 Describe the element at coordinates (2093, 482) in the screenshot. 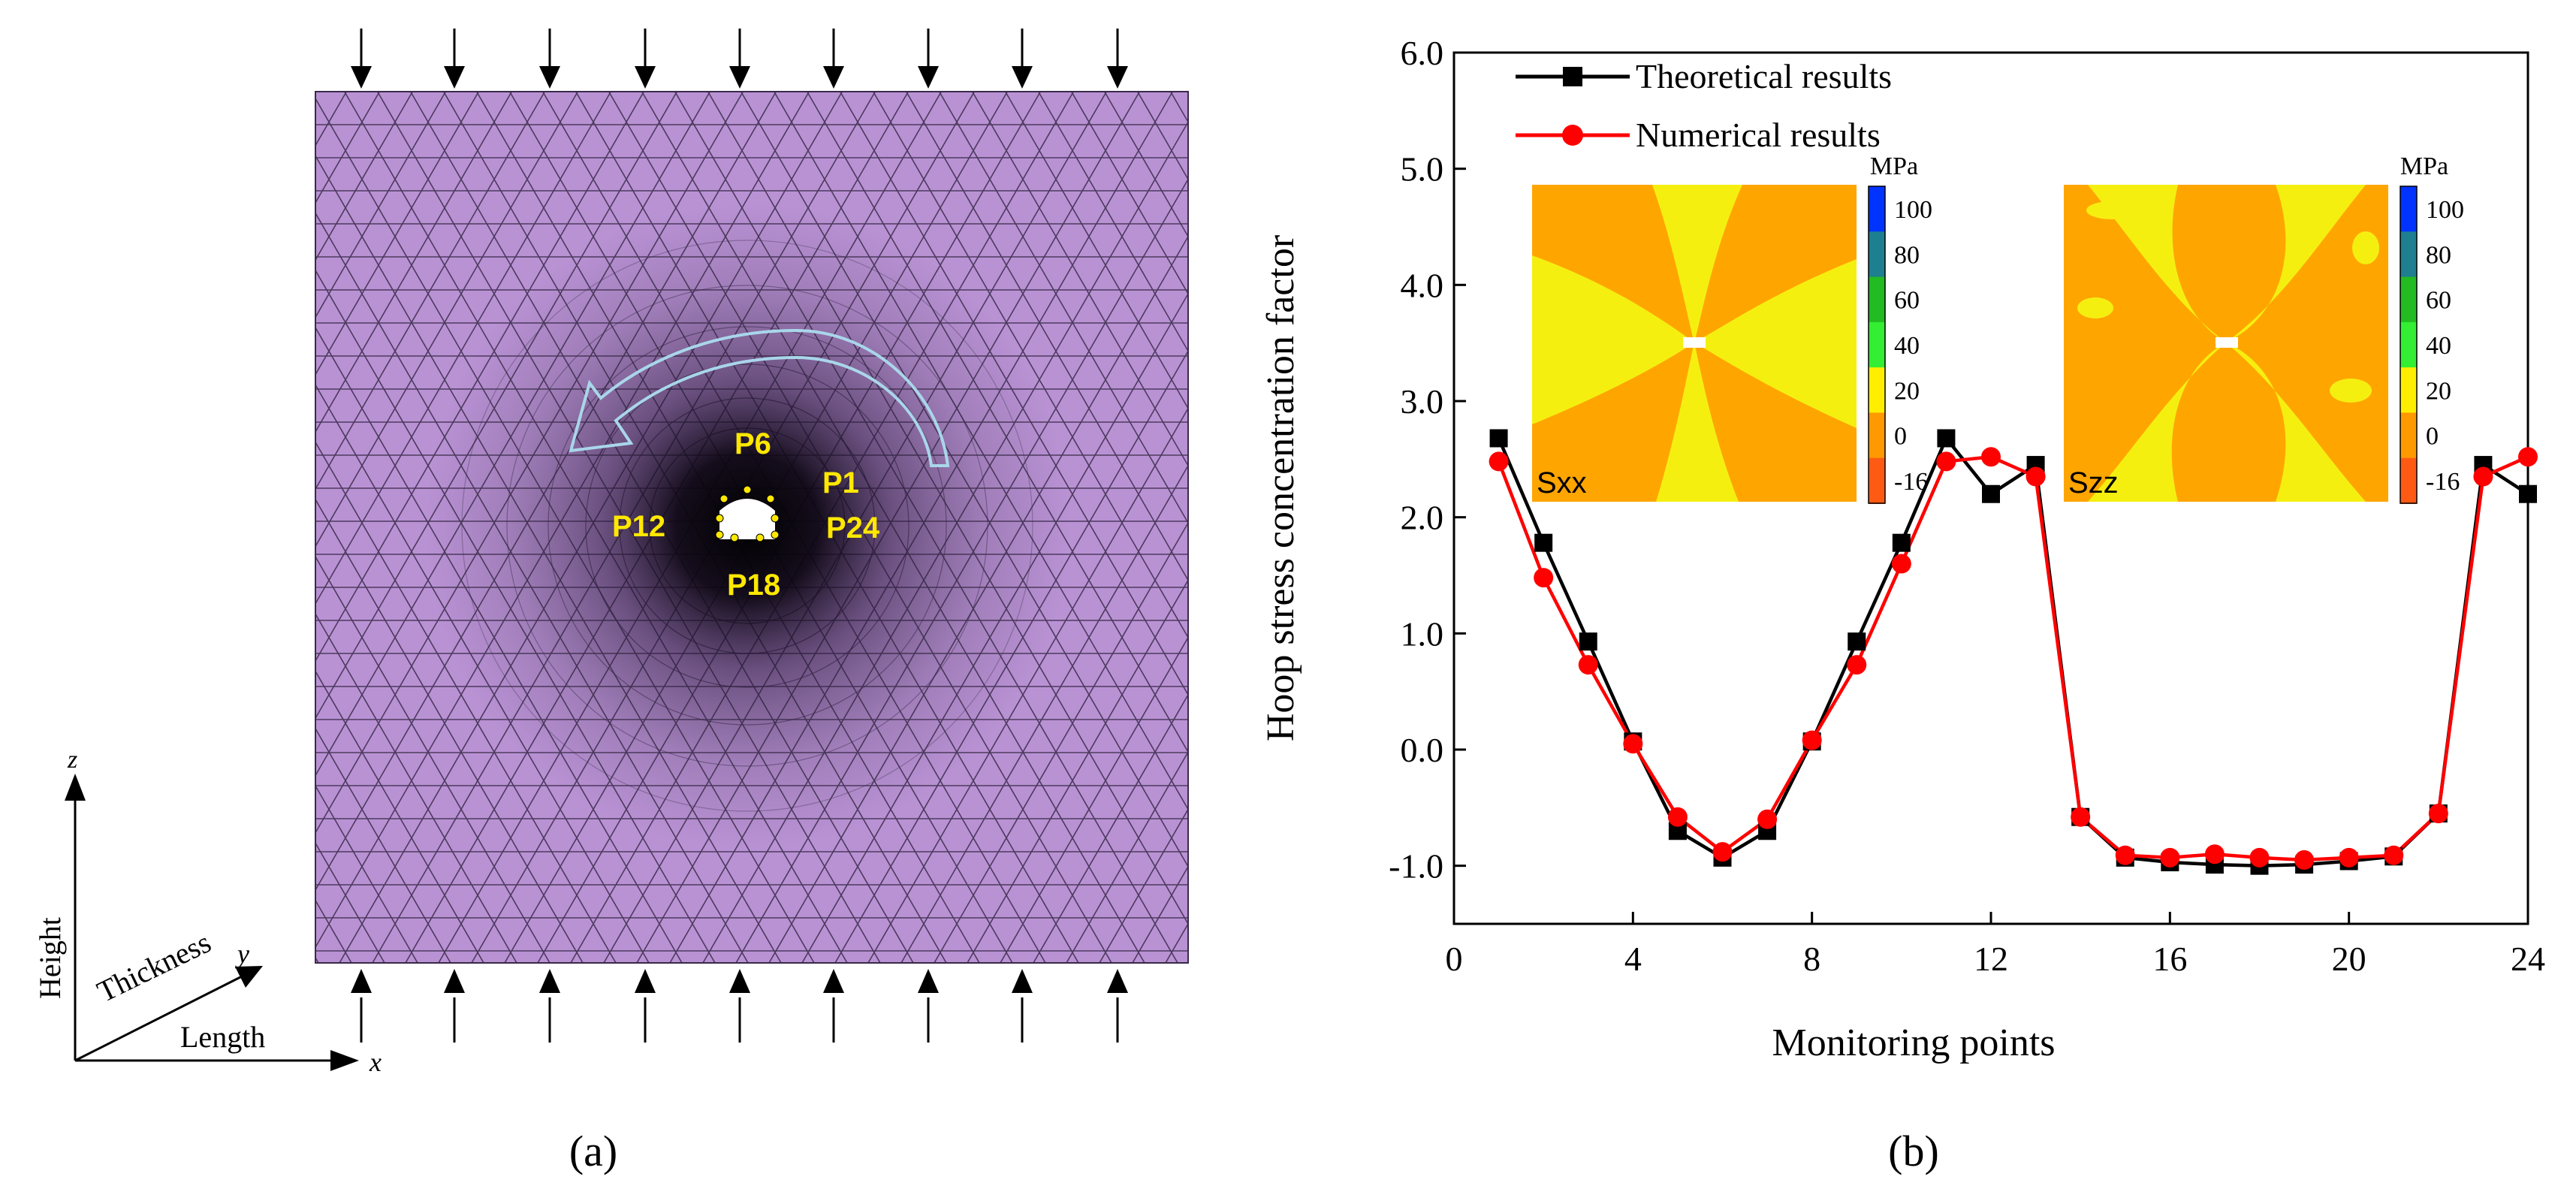

I see `inset-szz-label: Szz` at that location.